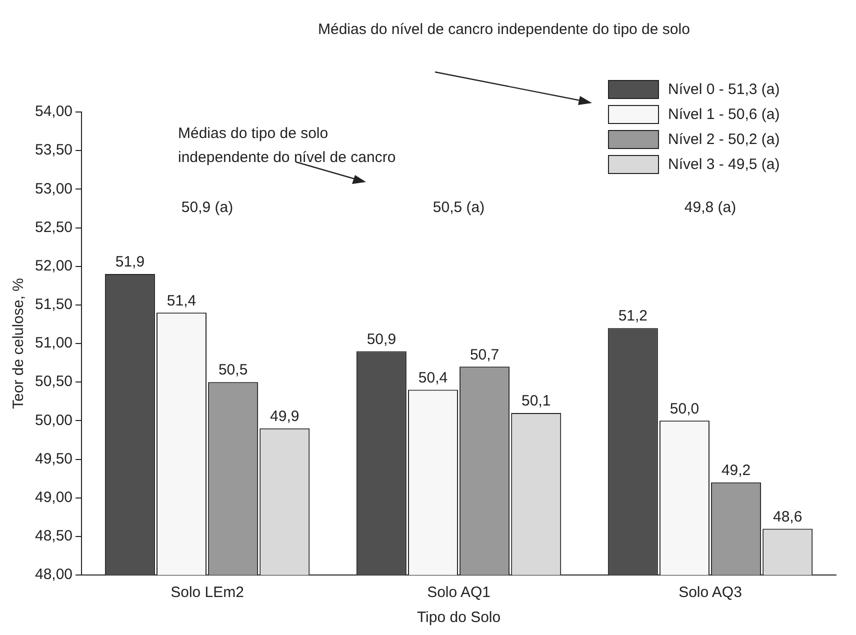  I want to click on y-tick-label: 54,00, so click(53, 111).